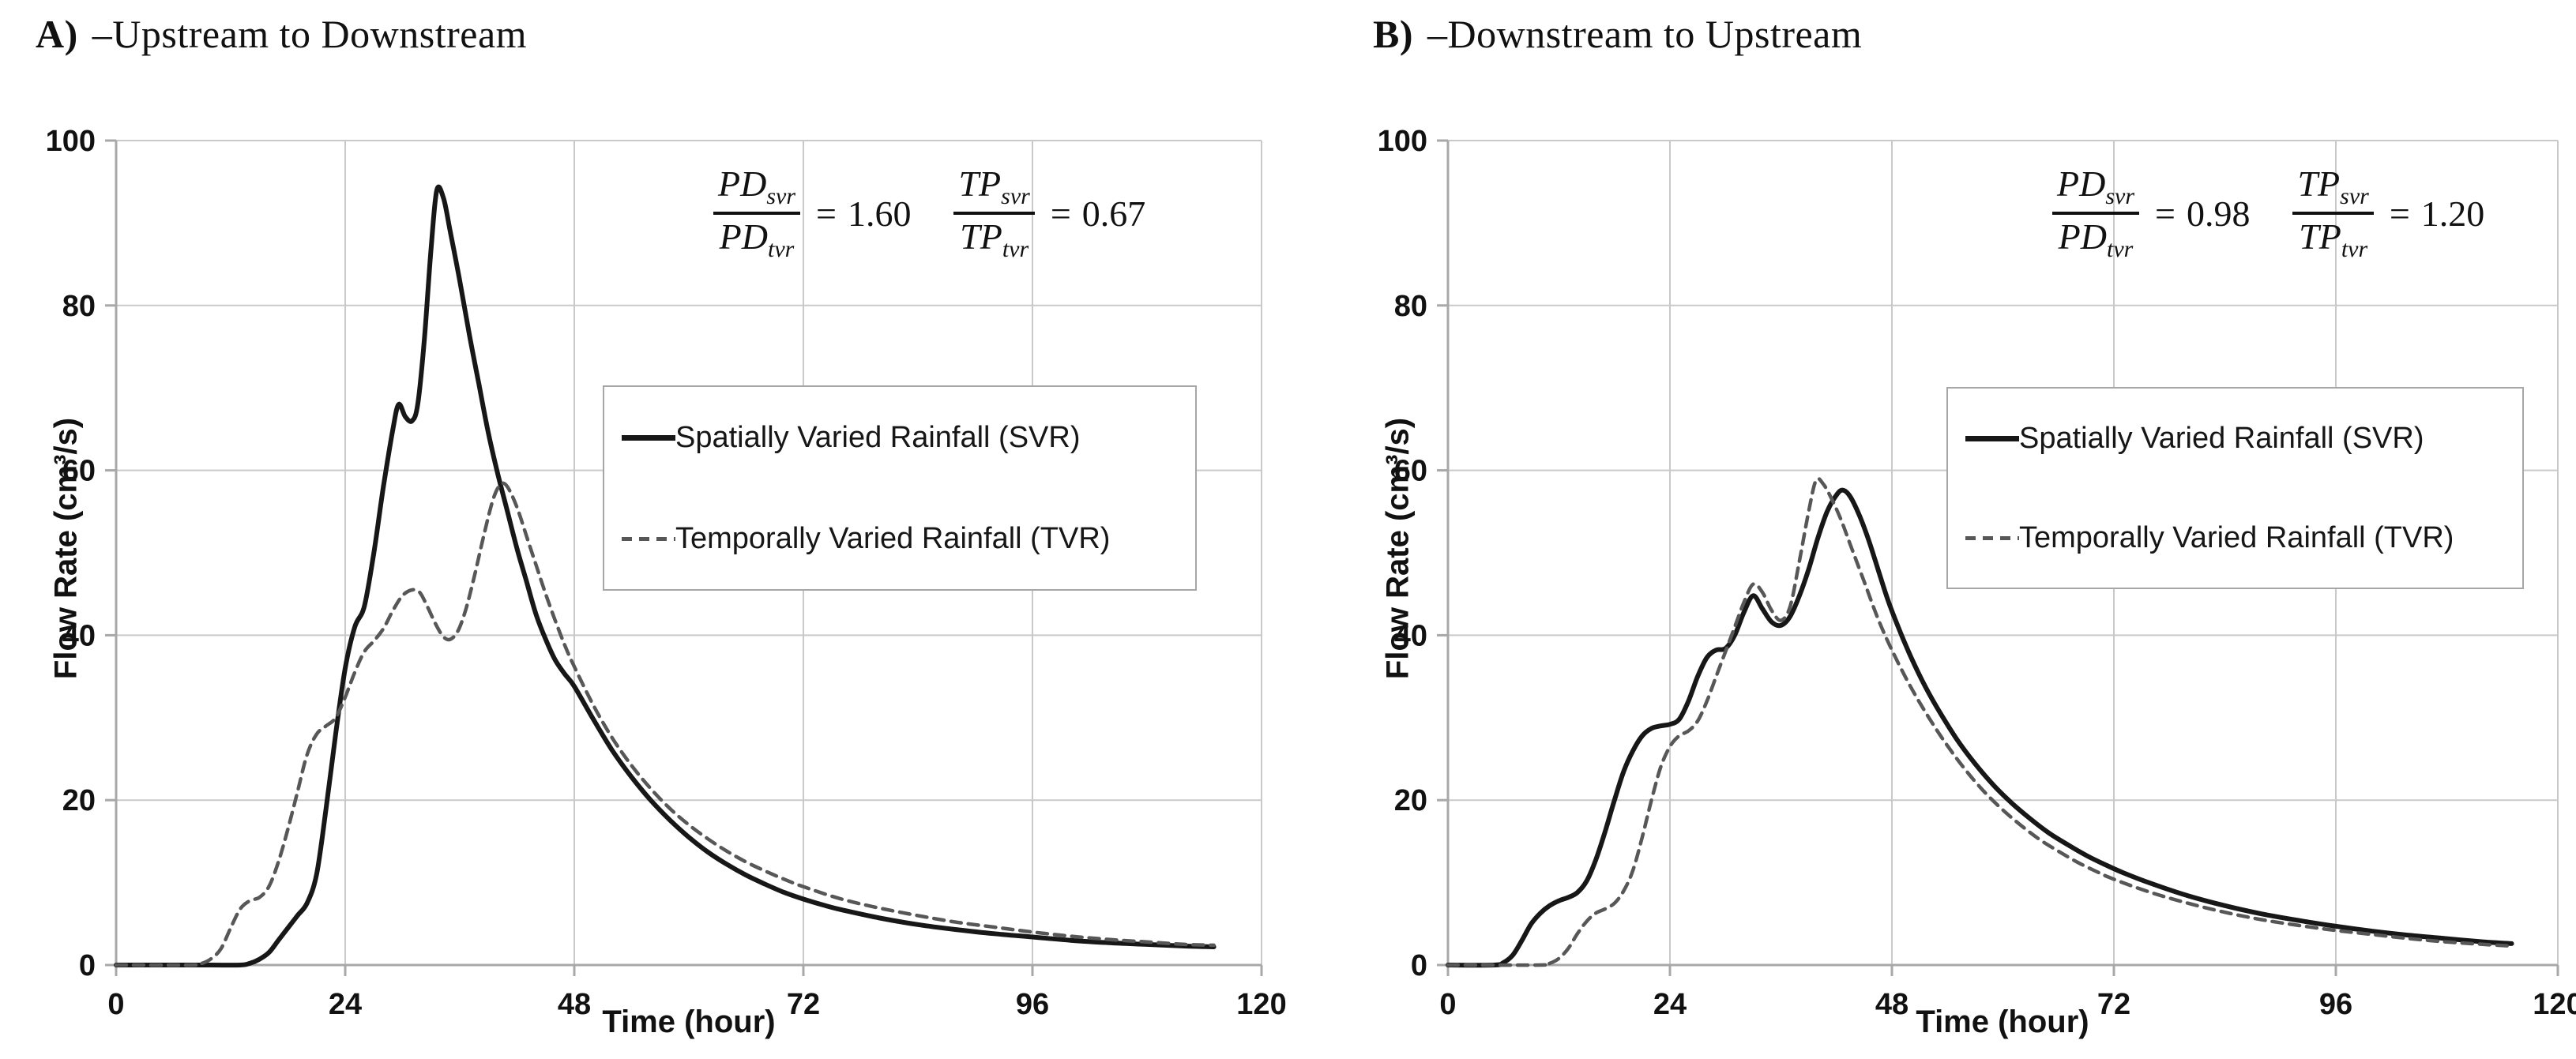  I want to click on pd-ratio-value-b: 0.98, so click(2219, 213).